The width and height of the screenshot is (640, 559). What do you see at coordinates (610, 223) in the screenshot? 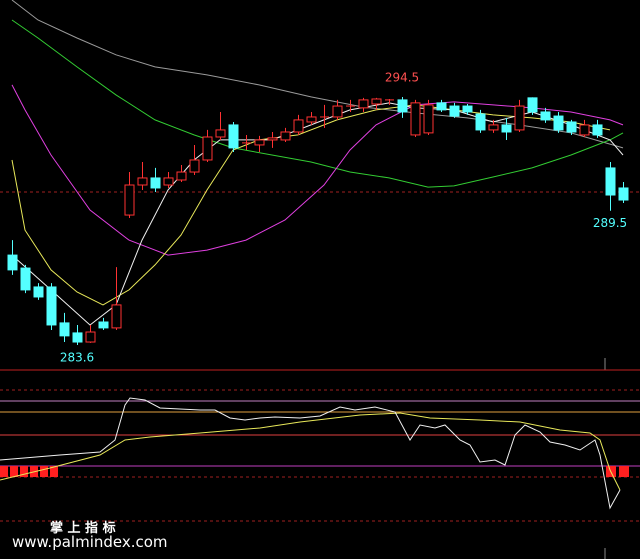
I see `extreme-label: 289.5` at bounding box center [610, 223].